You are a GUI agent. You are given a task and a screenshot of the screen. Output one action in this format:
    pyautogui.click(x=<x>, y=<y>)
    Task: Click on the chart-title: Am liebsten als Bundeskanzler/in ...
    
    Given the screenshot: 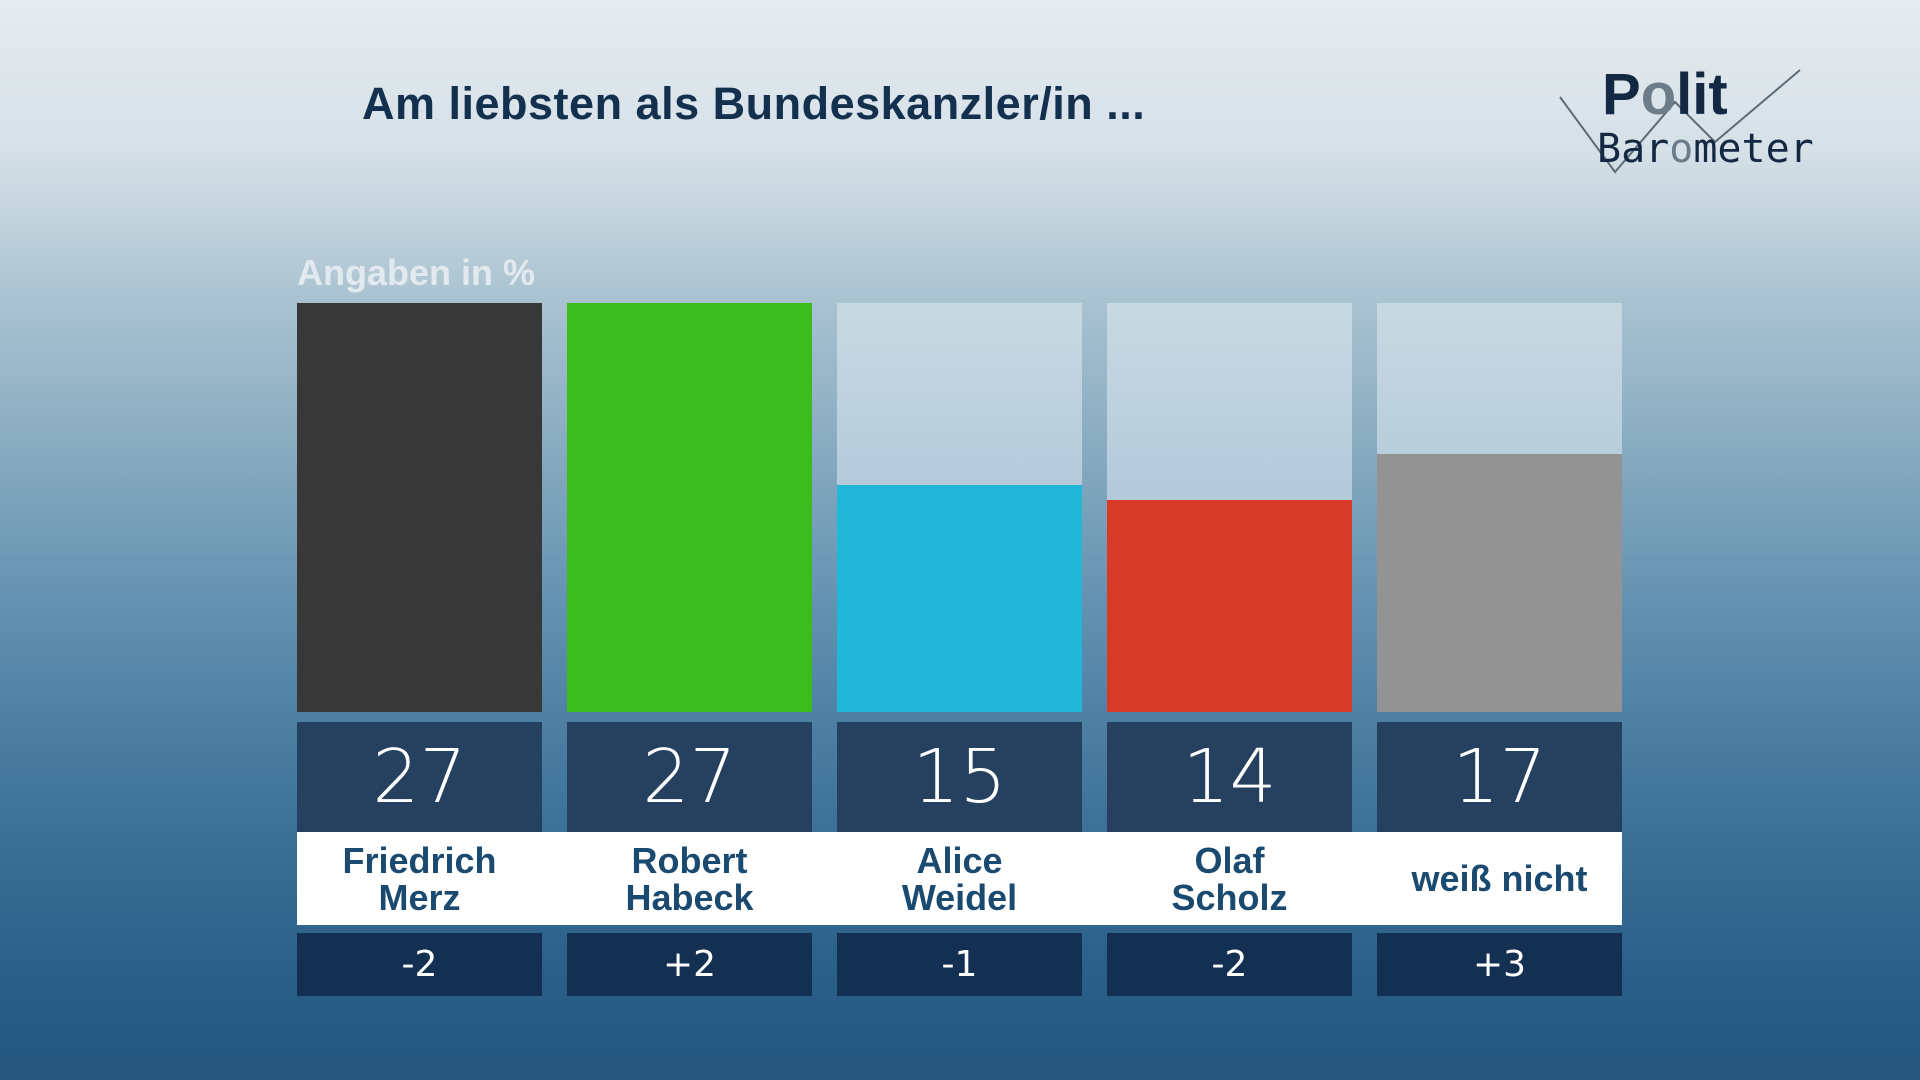 What is the action you would take?
    pyautogui.click(x=754, y=103)
    